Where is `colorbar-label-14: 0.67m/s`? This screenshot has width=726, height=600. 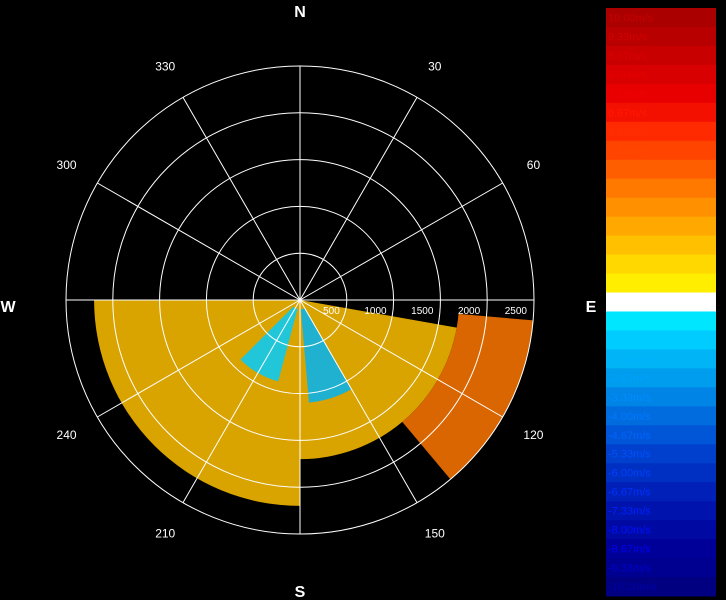
colorbar-label-14: 0.67m/s is located at coordinates (628, 284).